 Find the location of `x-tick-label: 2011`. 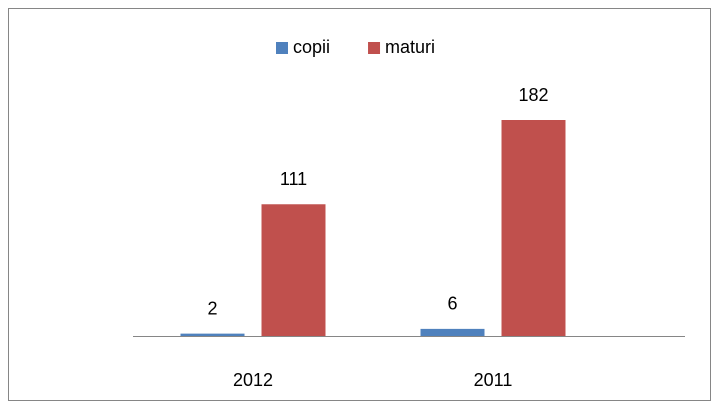

x-tick-label: 2011 is located at coordinates (493, 380).